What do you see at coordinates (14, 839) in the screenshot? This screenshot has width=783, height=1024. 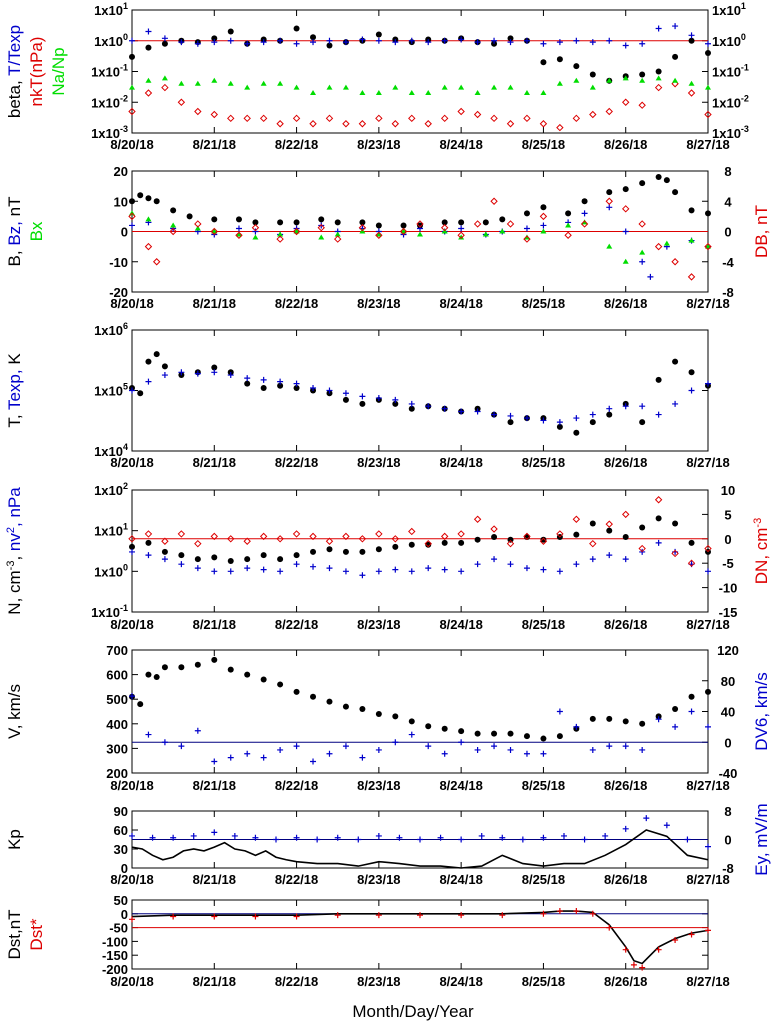 I see `y-axis-title: Kp` at bounding box center [14, 839].